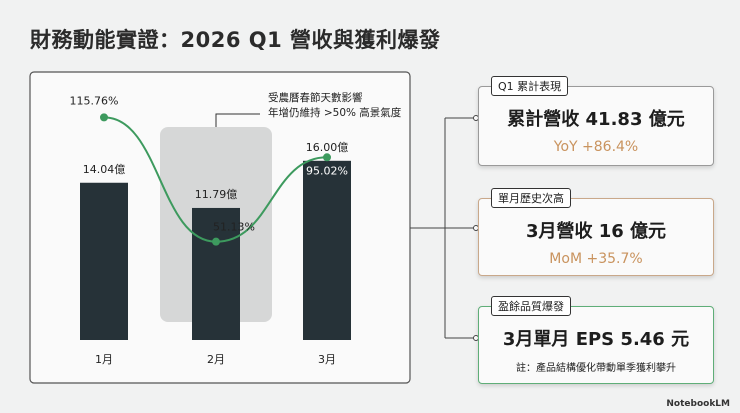 This screenshot has height=413, width=740. I want to click on bar-label: 11.79億, so click(216, 194).